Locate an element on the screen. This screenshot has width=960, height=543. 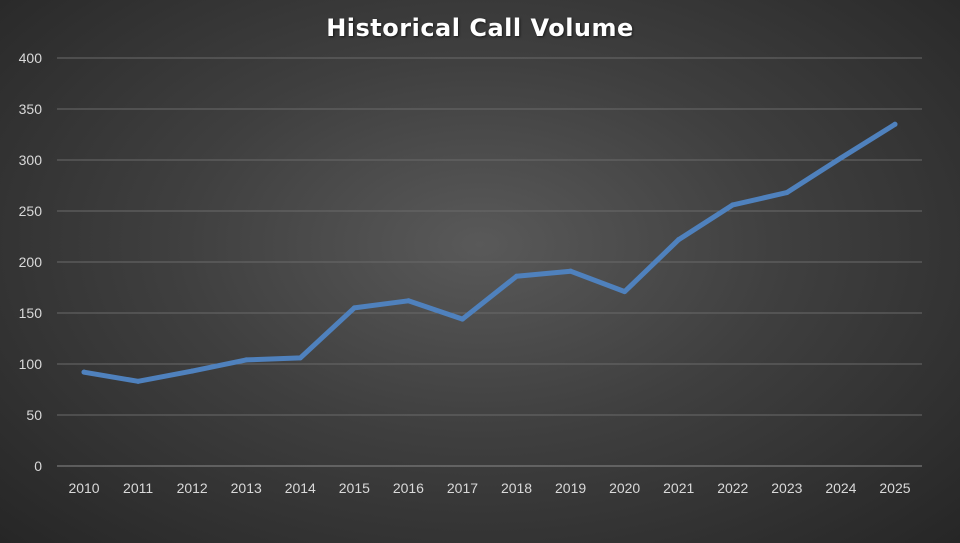
x-tick-label: 2010 is located at coordinates (83, 488).